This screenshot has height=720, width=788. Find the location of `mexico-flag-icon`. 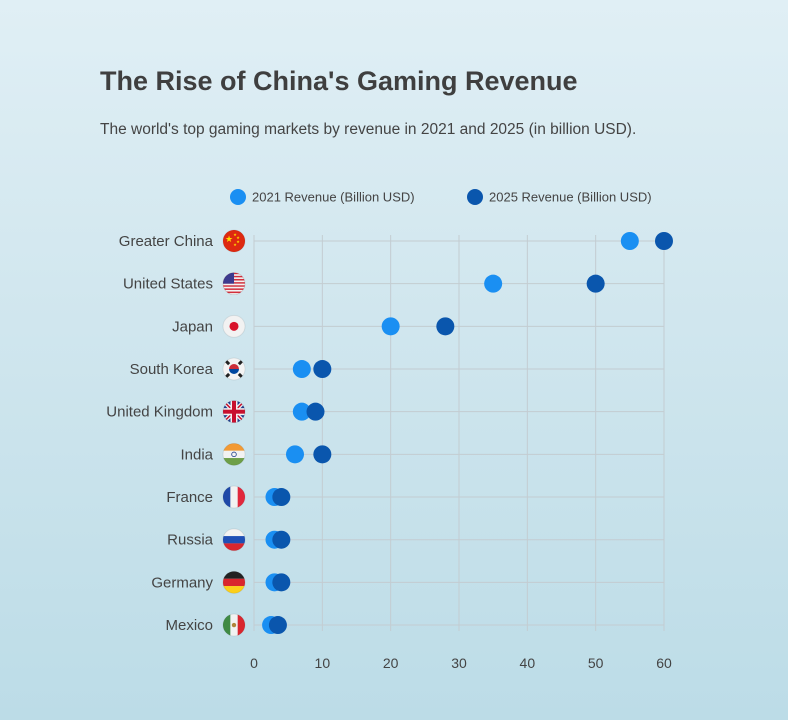

mexico-flag-icon is located at coordinates (234, 625).